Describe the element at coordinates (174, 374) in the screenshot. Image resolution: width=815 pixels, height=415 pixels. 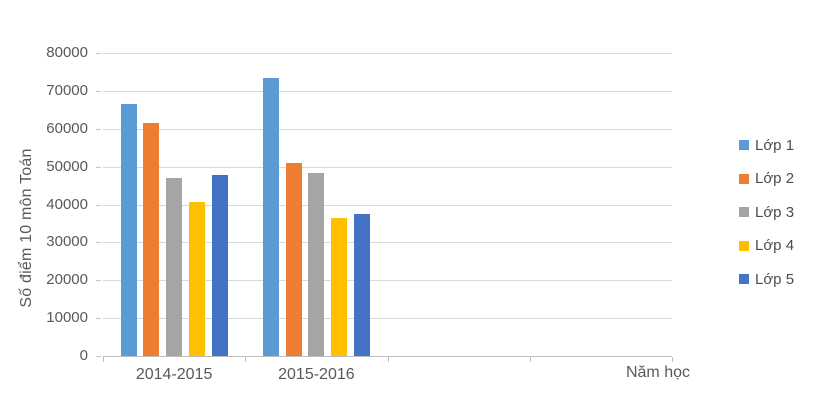
I see `x-axis-category-label: 2014-2015` at that location.